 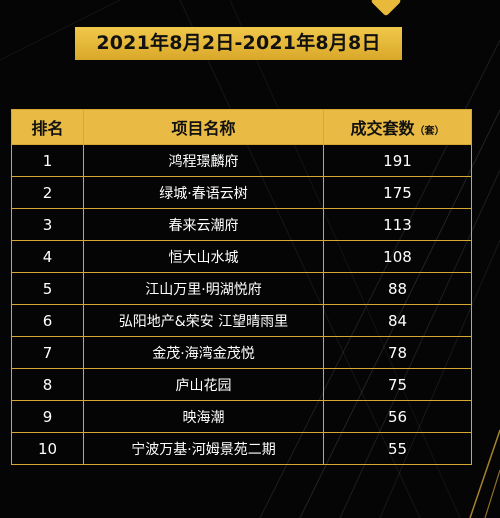 I want to click on project-name-cell: 春来云潮府, so click(x=203, y=224).